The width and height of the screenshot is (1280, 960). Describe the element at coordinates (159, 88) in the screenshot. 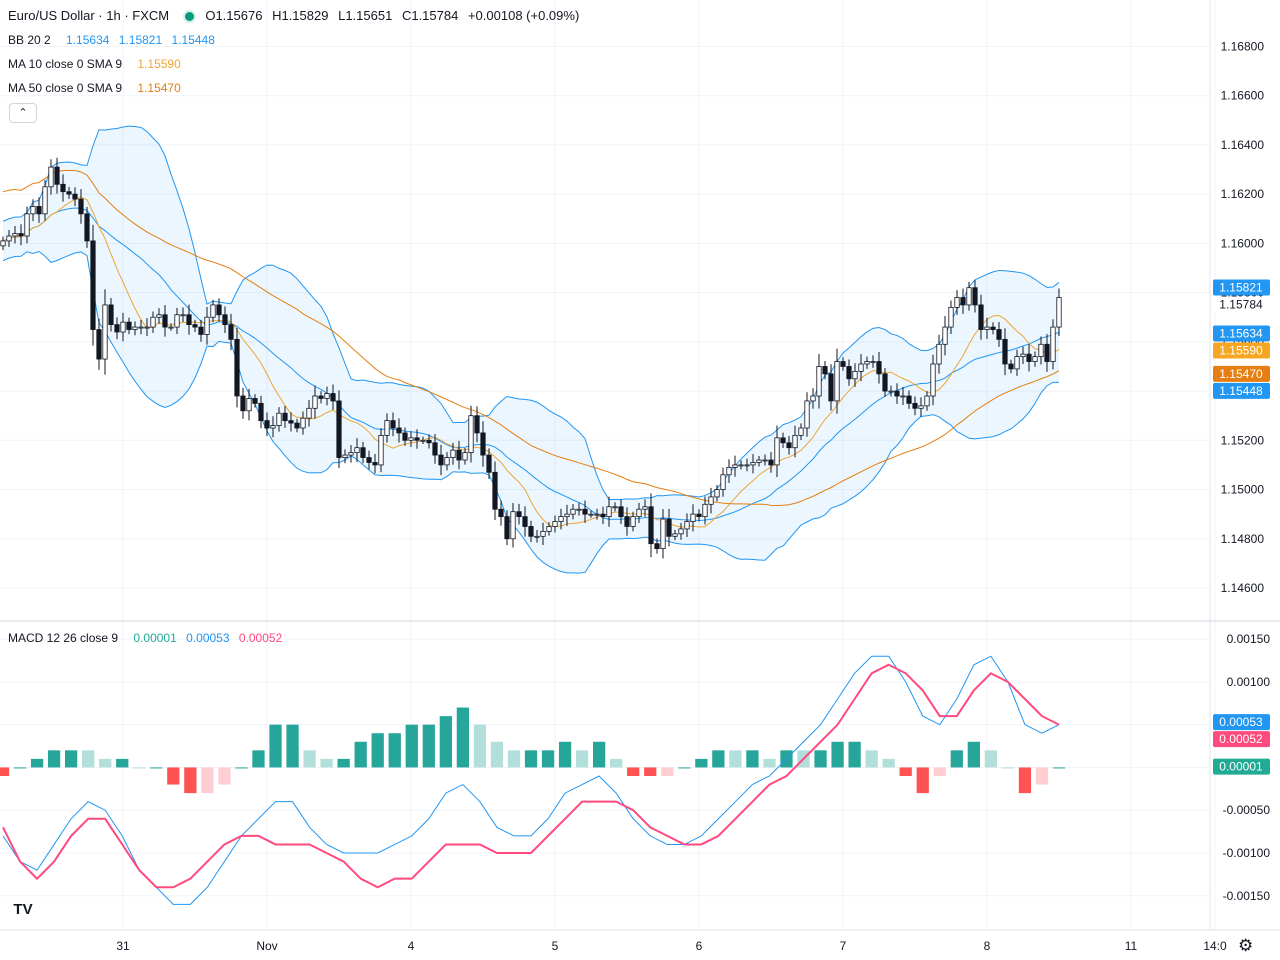

I see `ma50-value: 1.15470` at that location.